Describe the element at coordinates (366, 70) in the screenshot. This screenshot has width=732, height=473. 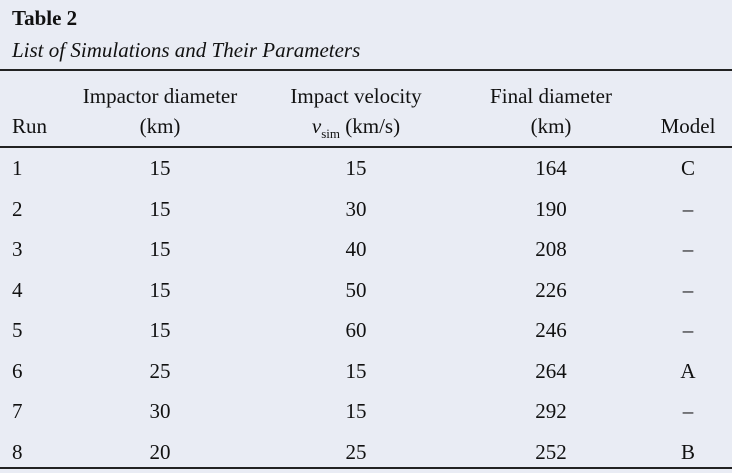
I see `top-rule` at that location.